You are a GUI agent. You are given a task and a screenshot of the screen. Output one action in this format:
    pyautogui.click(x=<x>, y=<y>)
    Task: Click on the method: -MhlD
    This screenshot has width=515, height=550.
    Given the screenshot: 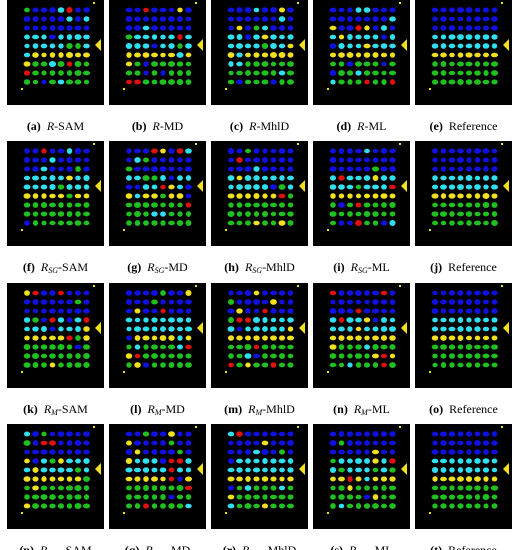 What is the action you would take?
    pyautogui.click(x=278, y=409)
    